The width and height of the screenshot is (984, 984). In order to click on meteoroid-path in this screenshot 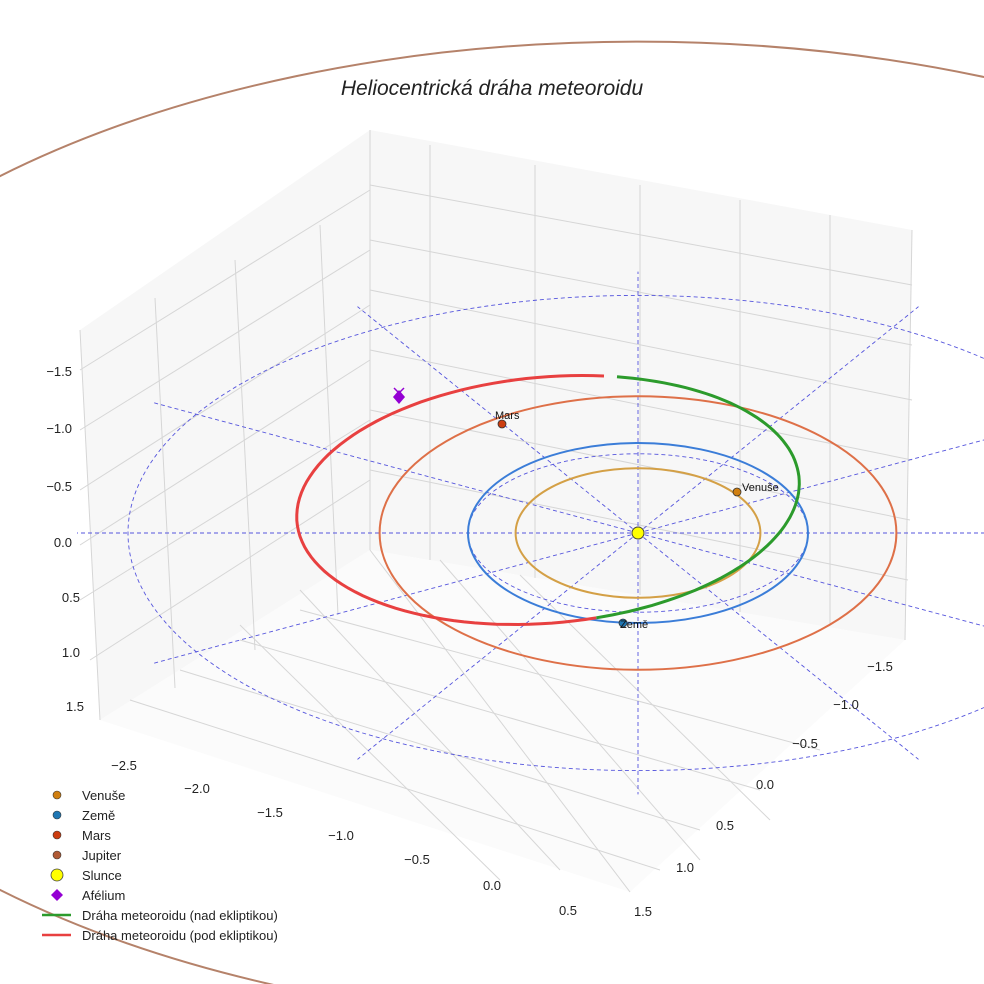, I will do `click(548, 500)`.